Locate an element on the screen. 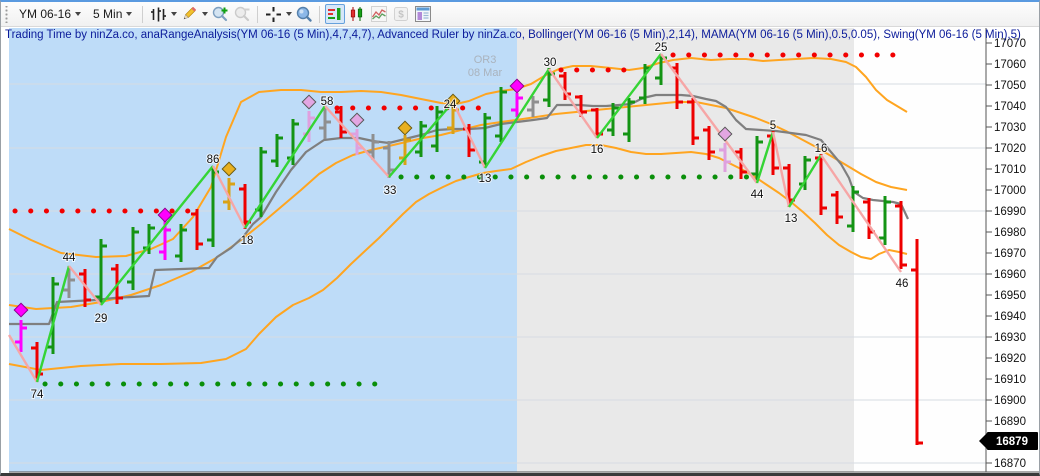 This screenshot has width=1040, height=476. svg-text: 86 is located at coordinates (213, 160).